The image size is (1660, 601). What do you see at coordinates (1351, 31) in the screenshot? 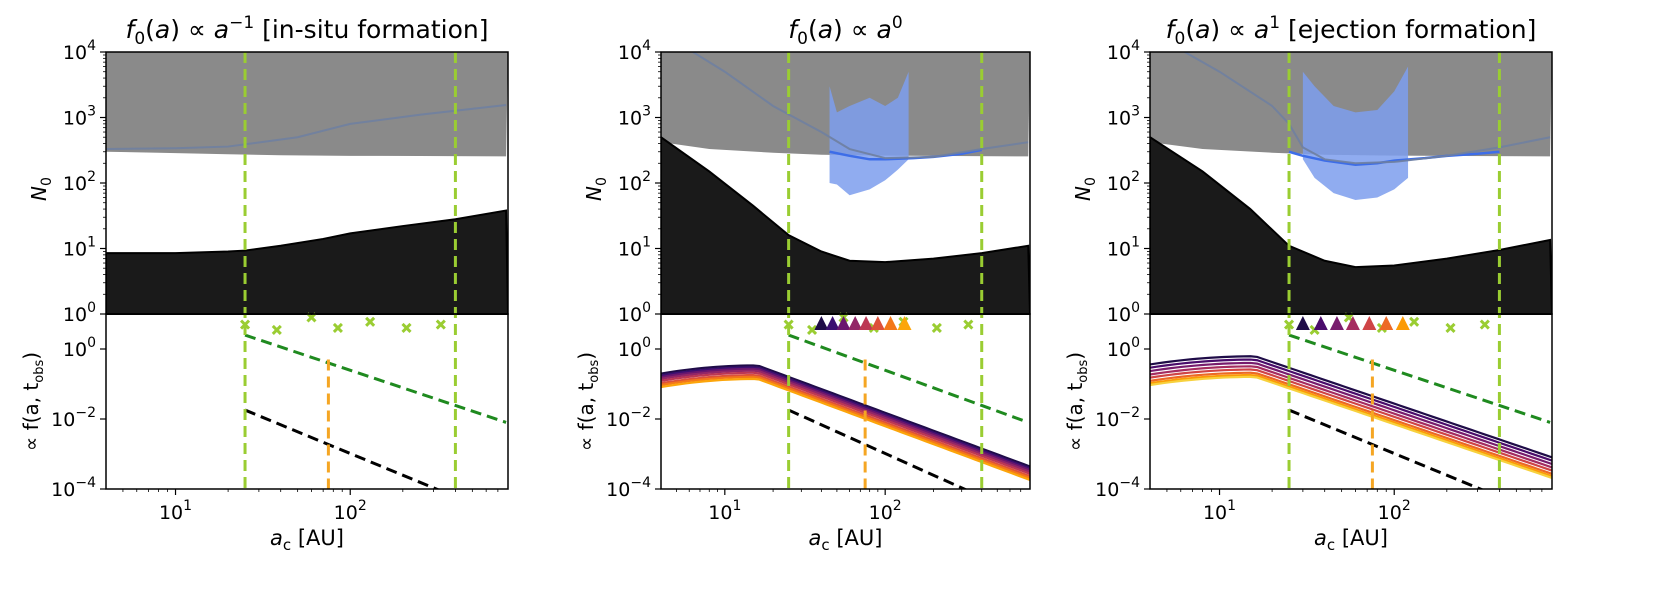
I see `panel-title: f0(a) ∝ a1 [ejection formation]` at bounding box center [1351, 31].